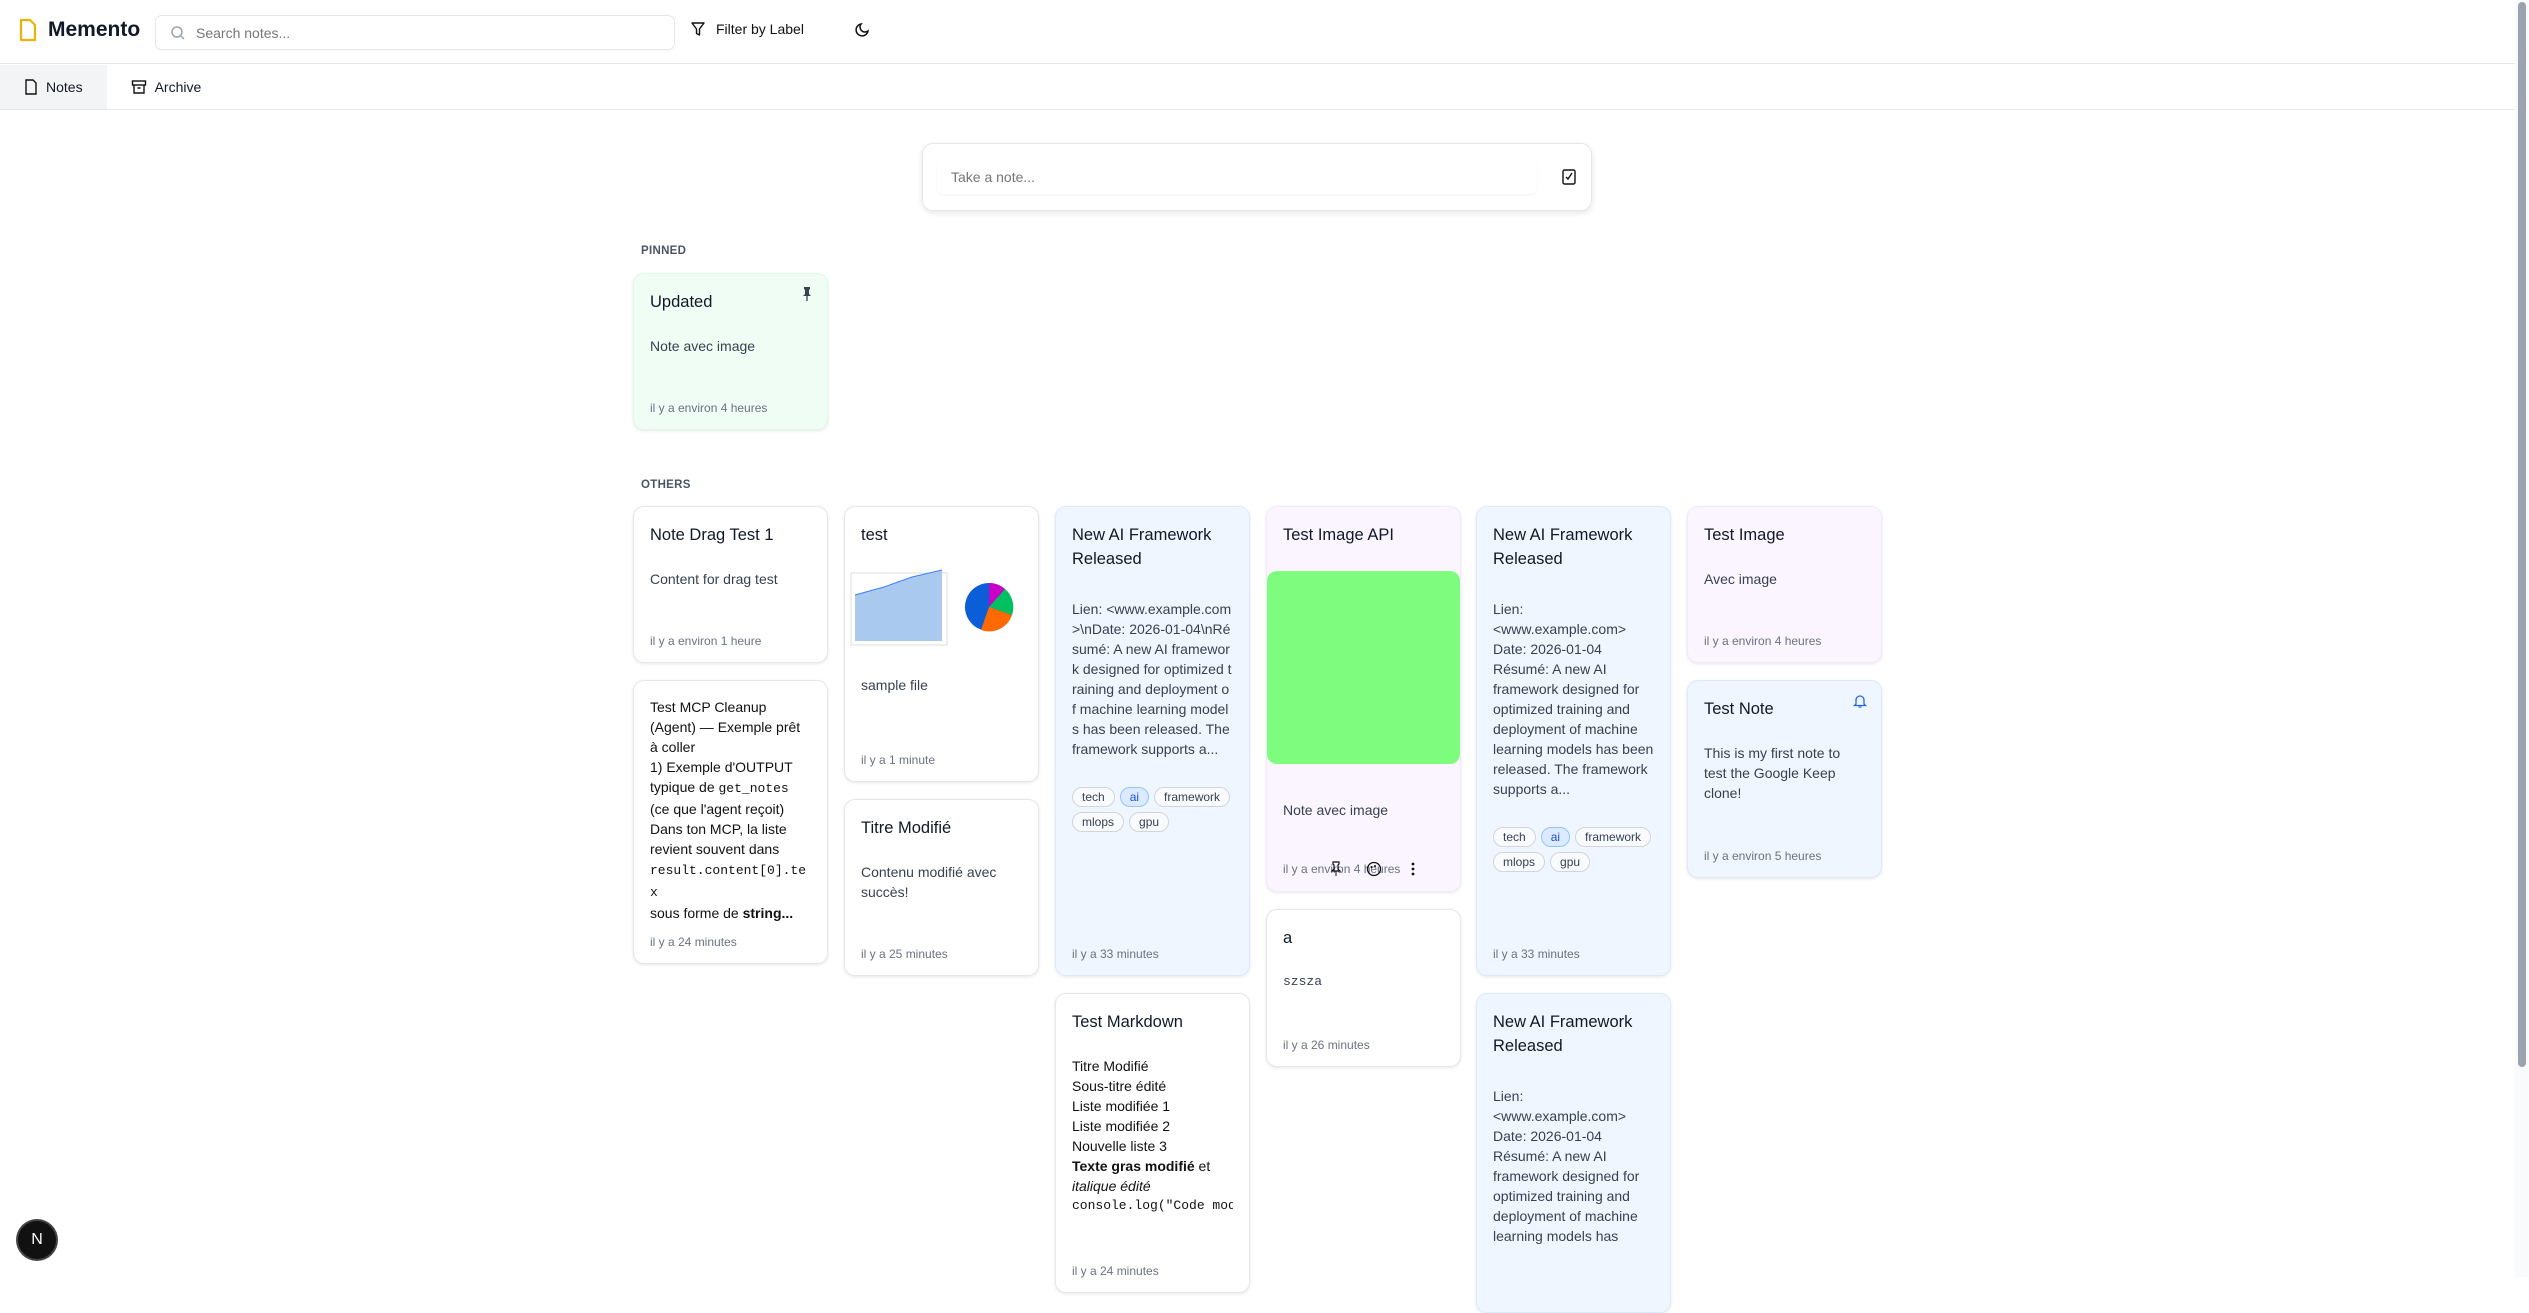 The width and height of the screenshot is (2529, 1313). I want to click on note-body: szsza, so click(1303, 981).